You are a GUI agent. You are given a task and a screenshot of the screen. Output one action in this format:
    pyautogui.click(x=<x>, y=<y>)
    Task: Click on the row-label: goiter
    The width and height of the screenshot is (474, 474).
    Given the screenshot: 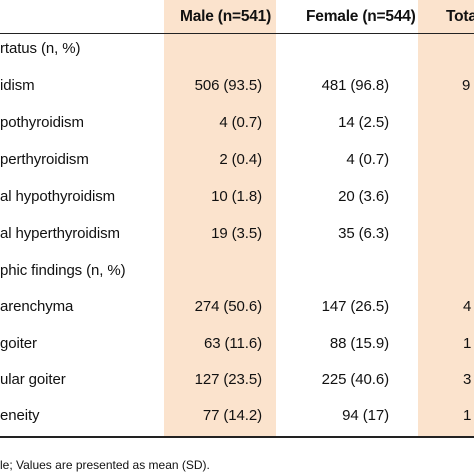 What is the action you would take?
    pyautogui.click(x=18, y=343)
    